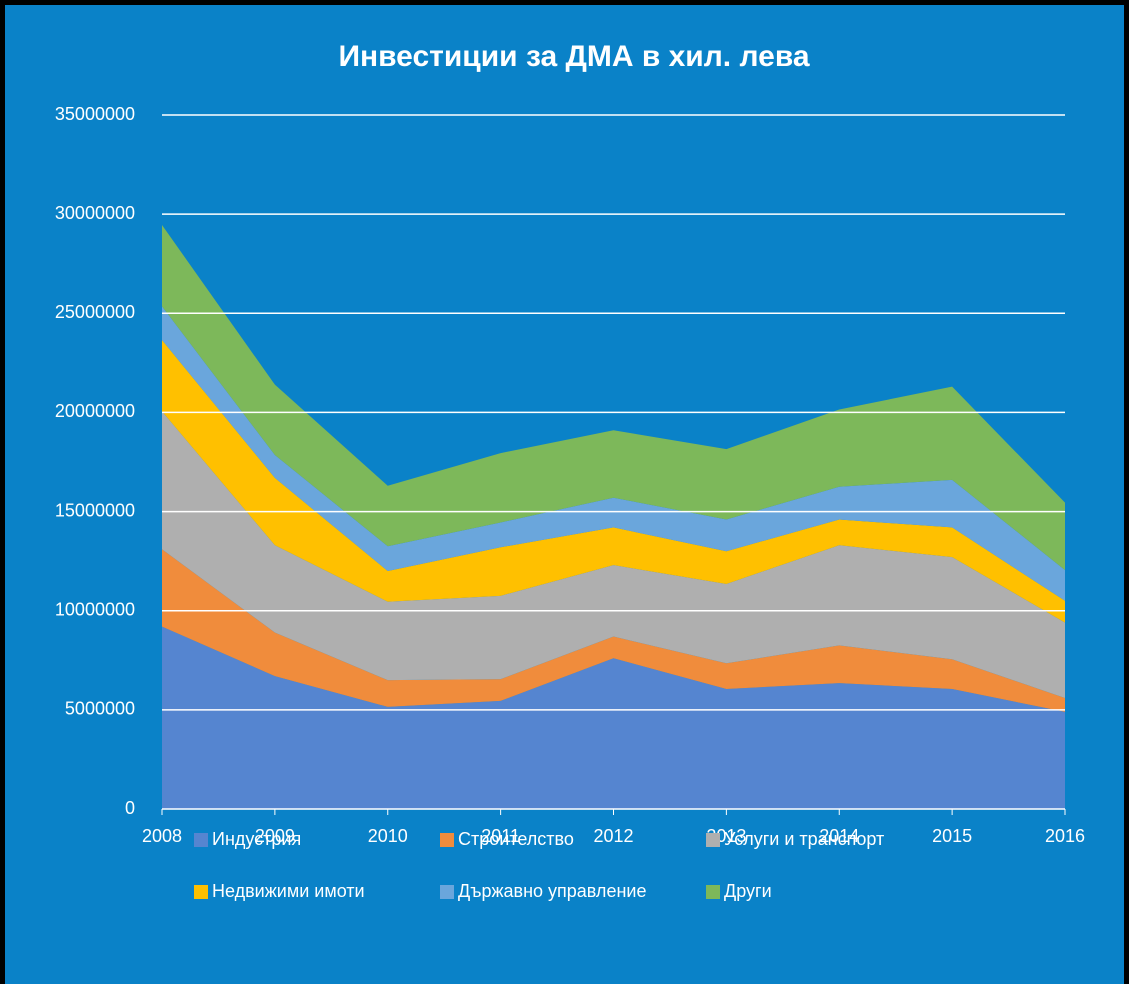  What do you see at coordinates (95, 213) in the screenshot?
I see `y-tick-label: 30000000` at bounding box center [95, 213].